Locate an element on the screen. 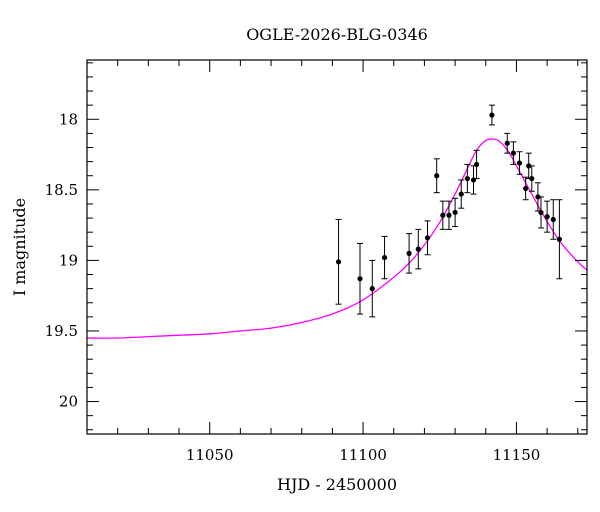 This screenshot has width=600, height=512. y-tick-label: 18 is located at coordinates (68, 119).